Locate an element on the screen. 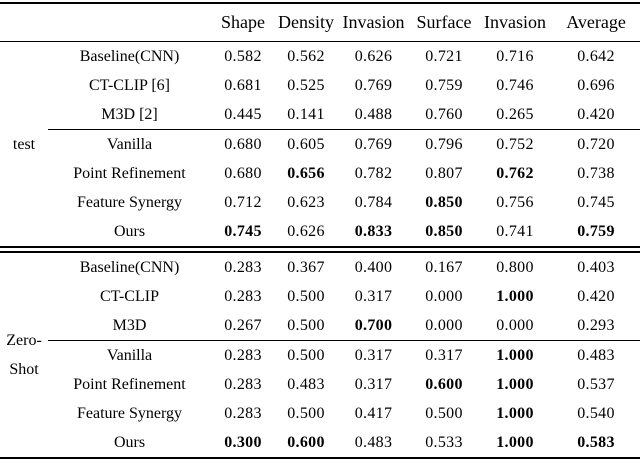 Image resolution: width=640 pixels, height=464 pixels. table-row: Ours 0.300 0.600 0.483 0.533 1.000 0.583 is located at coordinates (320, 443).